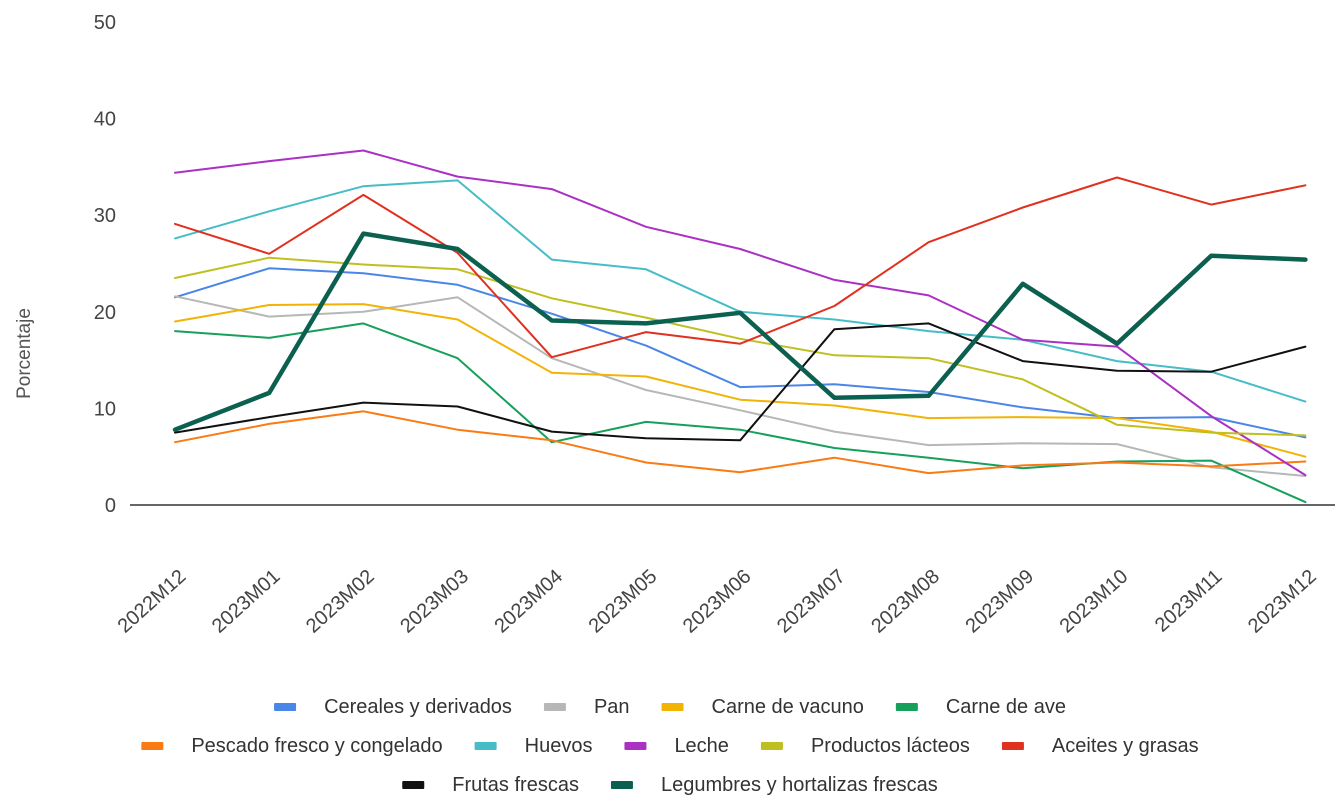  Describe the element at coordinates (559, 746) in the screenshot. I see `legend-label: Huevos` at that location.